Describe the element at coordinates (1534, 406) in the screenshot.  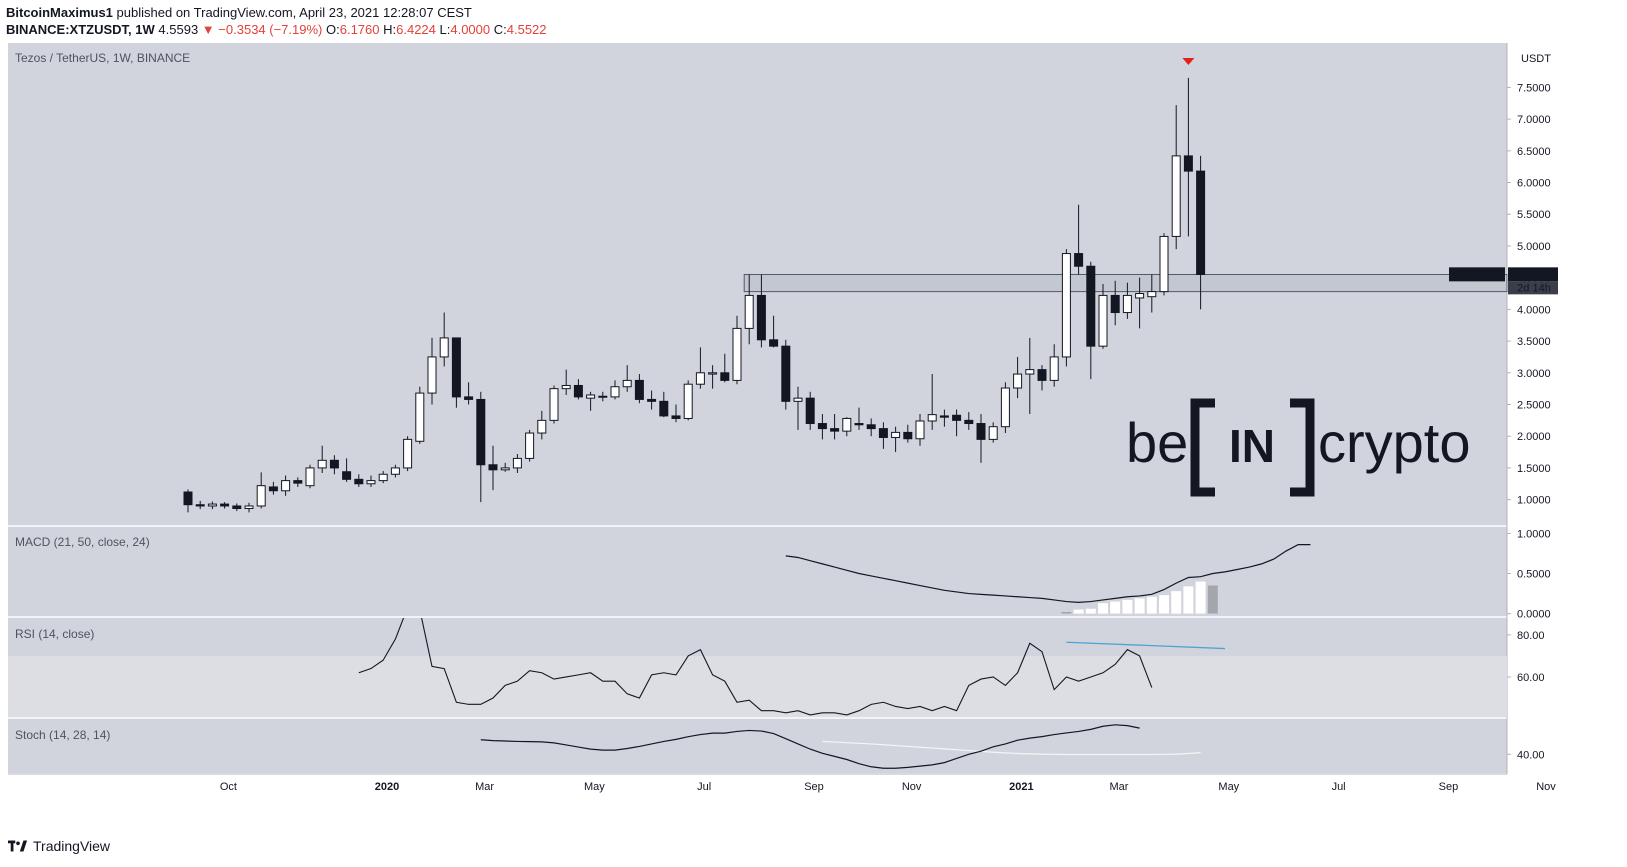
I see `price-tick-label: 2.5000` at that location.